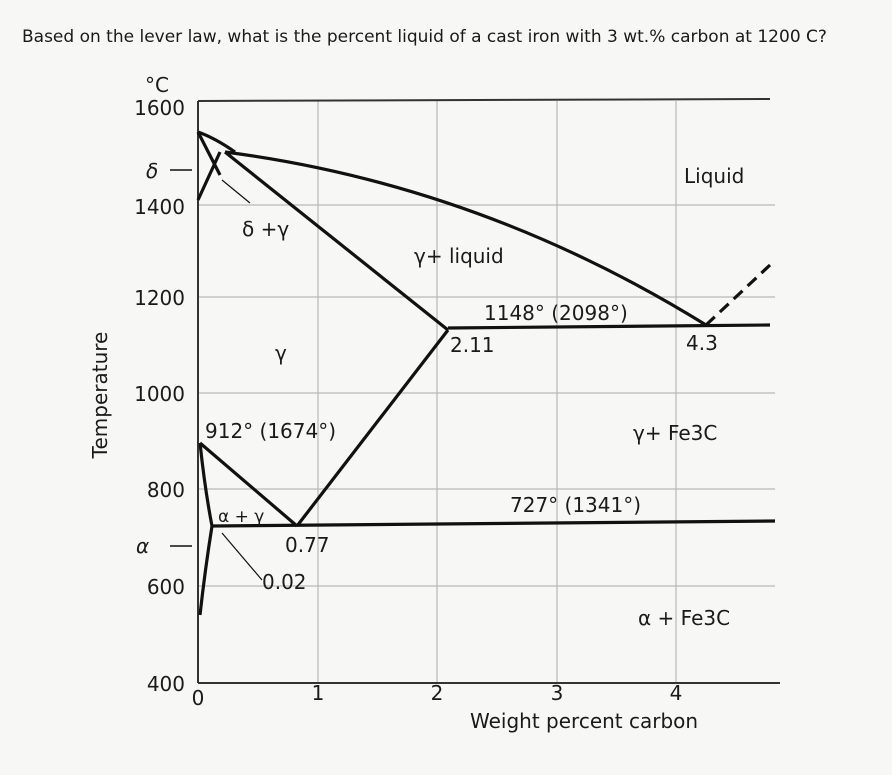  What do you see at coordinates (336, 241) in the screenshot?
I see `solidus` at bounding box center [336, 241].